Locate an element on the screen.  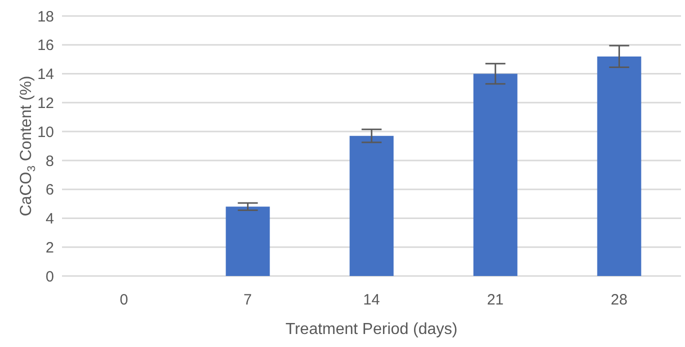
y-tick-label: 0 is located at coordinates (50, 277).